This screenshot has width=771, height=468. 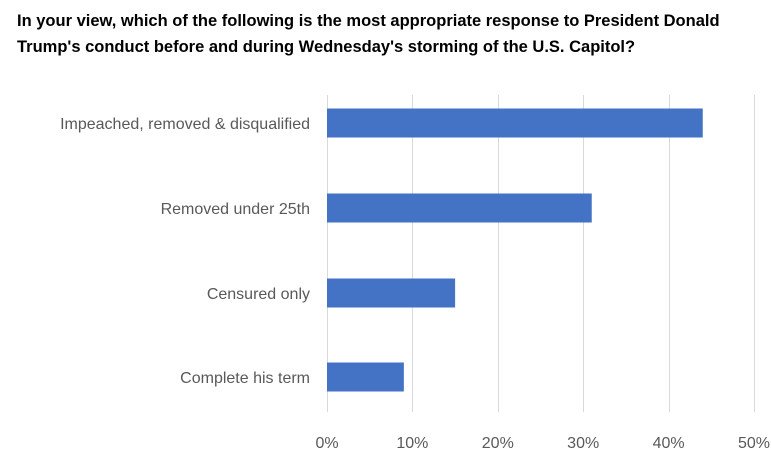 I want to click on x-tick-label: 50%, so click(x=754, y=443).